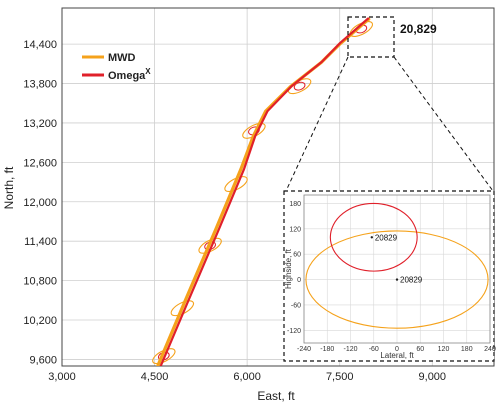 Image resolution: width=500 pixels, height=410 pixels. I want to click on x-axis-ticks: 3,000 4,500 6,000 7,500 9,000, so click(247, 377).